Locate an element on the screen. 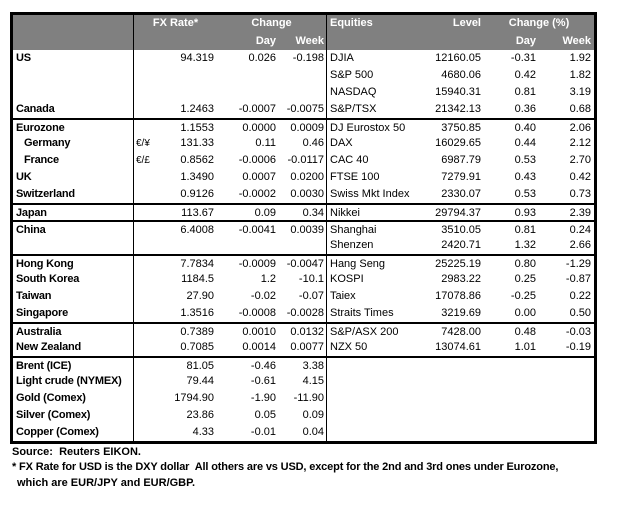 The width and height of the screenshot is (625, 531). fx-week-change: 0.0200 is located at coordinates (307, 177).